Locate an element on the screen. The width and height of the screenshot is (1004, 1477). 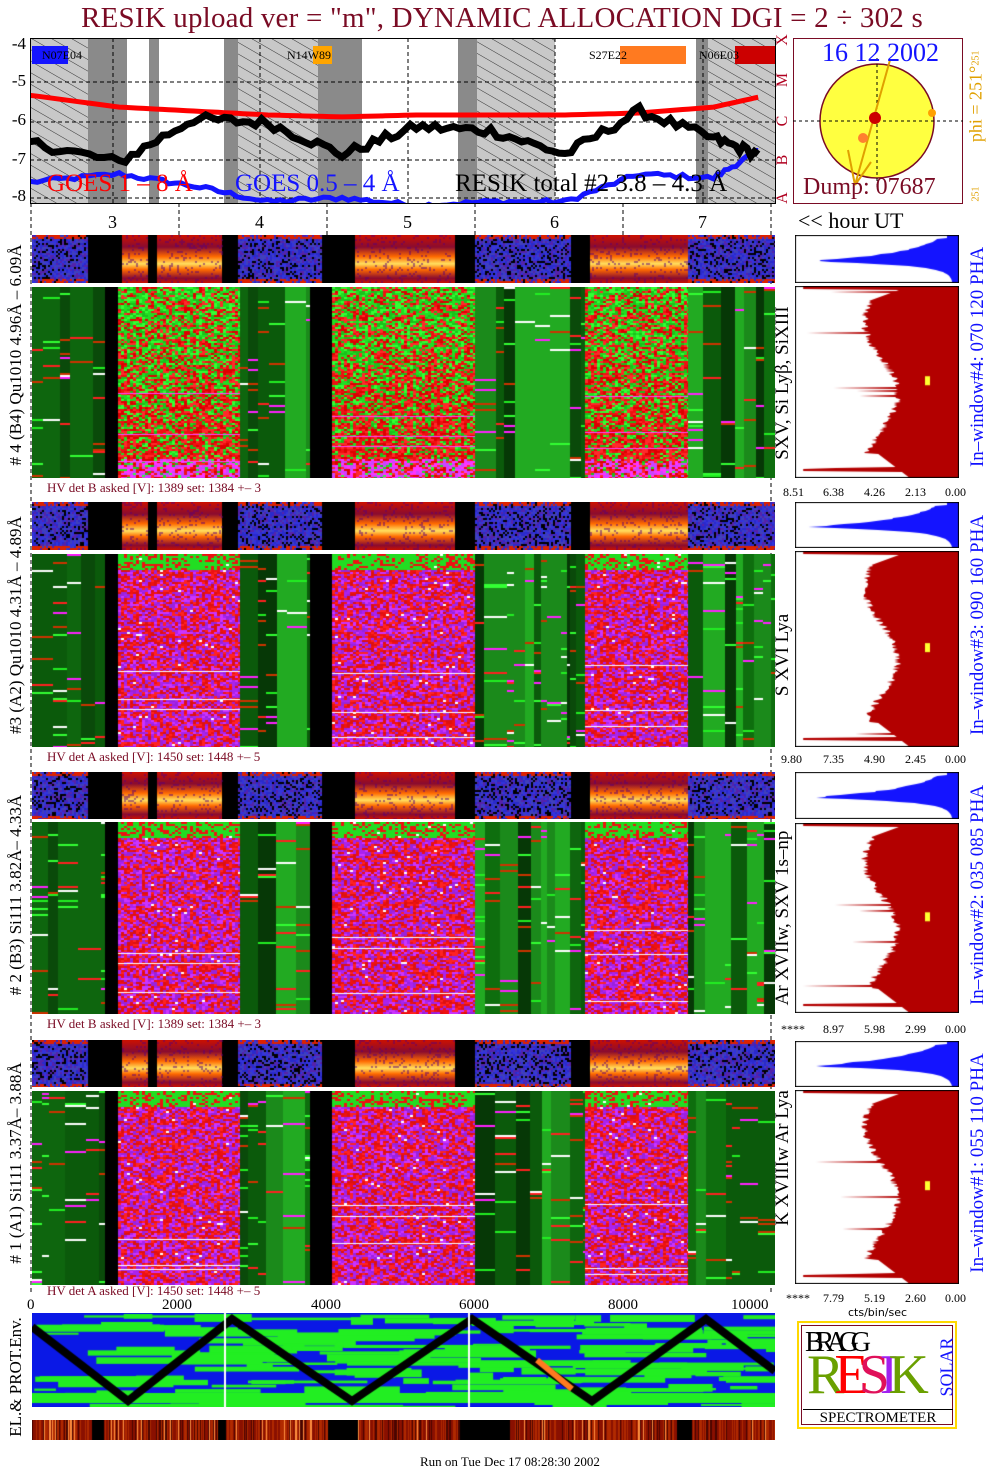
y-tick: -7 is located at coordinates (18, 158).